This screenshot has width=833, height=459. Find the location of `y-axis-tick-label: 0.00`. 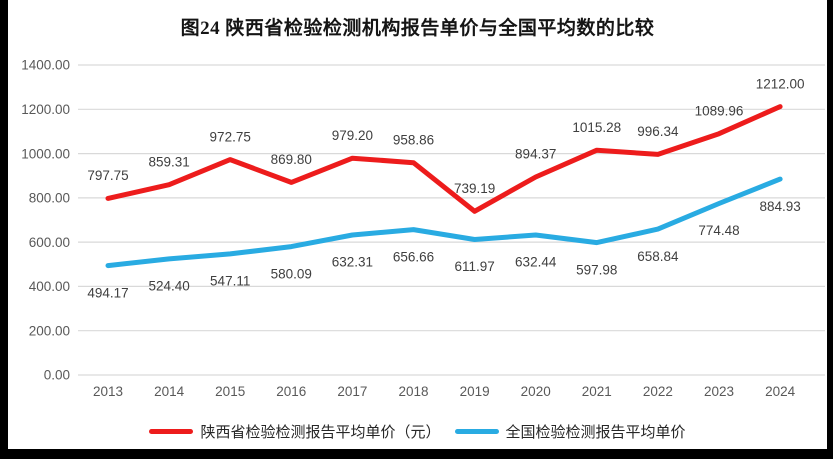

y-axis-tick-label: 0.00 is located at coordinates (57, 375).